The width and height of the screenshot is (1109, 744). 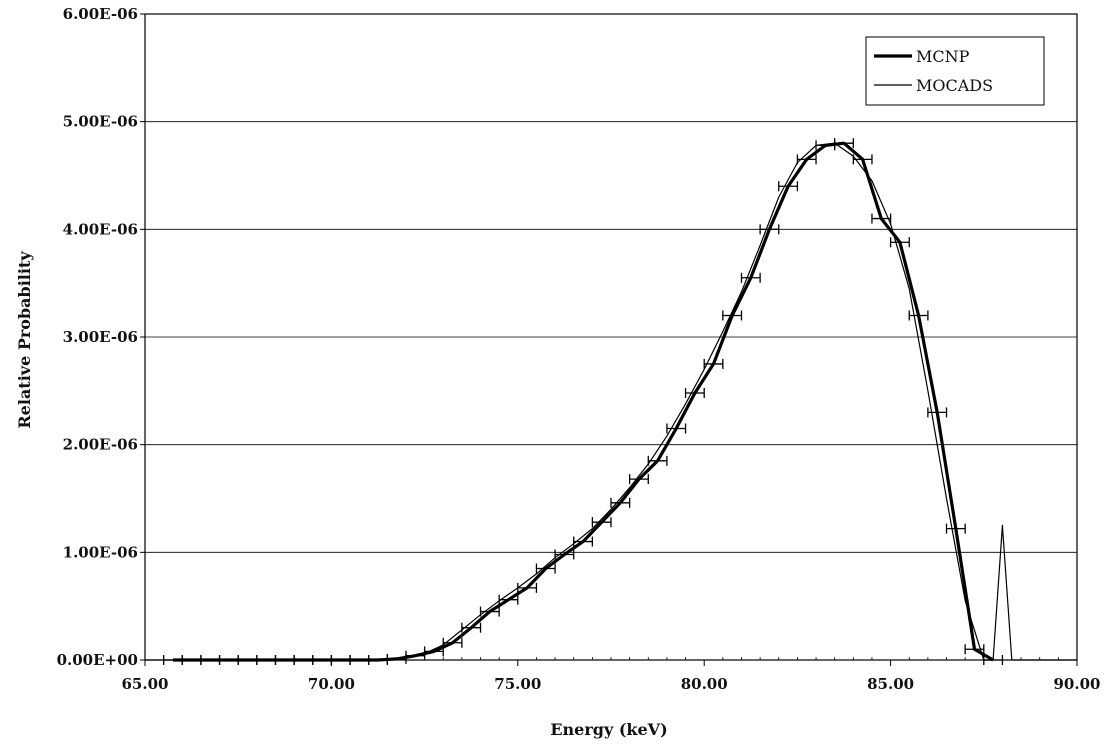 What do you see at coordinates (100, 552) in the screenshot?
I see `y-tick-label: 1.00E-06` at bounding box center [100, 552].